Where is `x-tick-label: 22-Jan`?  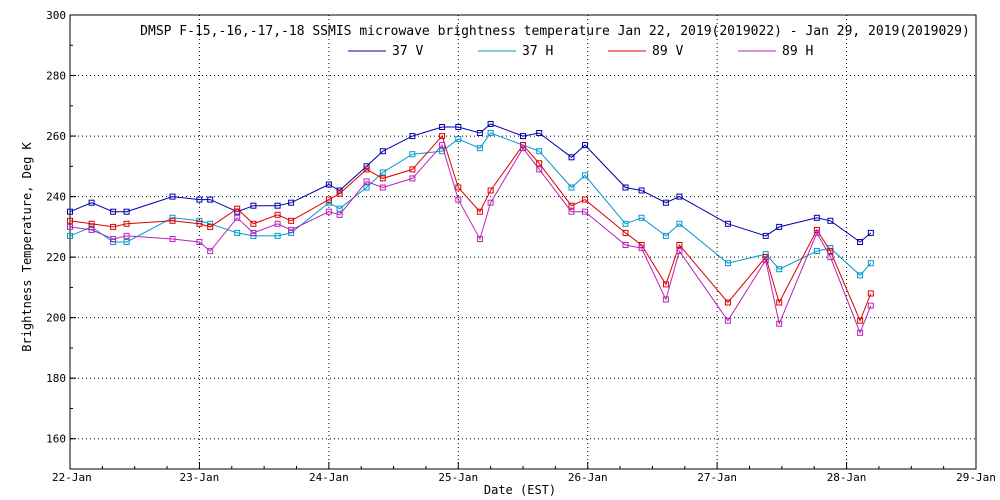 x-tick-label: 22-Jan is located at coordinates (72, 477).